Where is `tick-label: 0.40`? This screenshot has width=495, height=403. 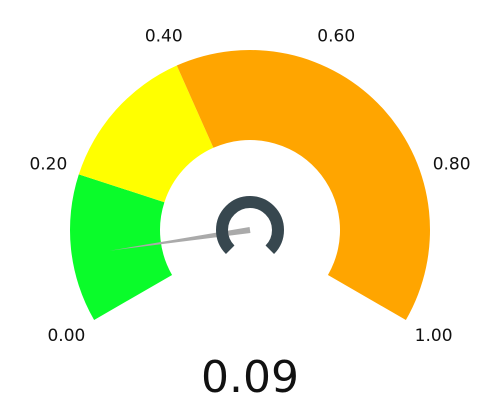 tick-label: 0.40 is located at coordinates (164, 36).